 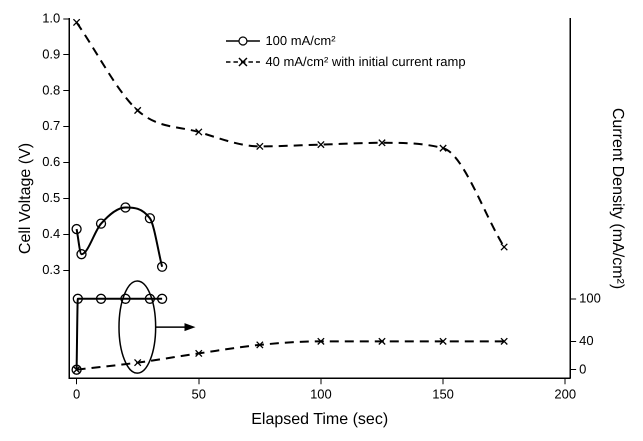 What do you see at coordinates (586, 340) in the screenshot?
I see `y2-tick-label: 40` at bounding box center [586, 340].